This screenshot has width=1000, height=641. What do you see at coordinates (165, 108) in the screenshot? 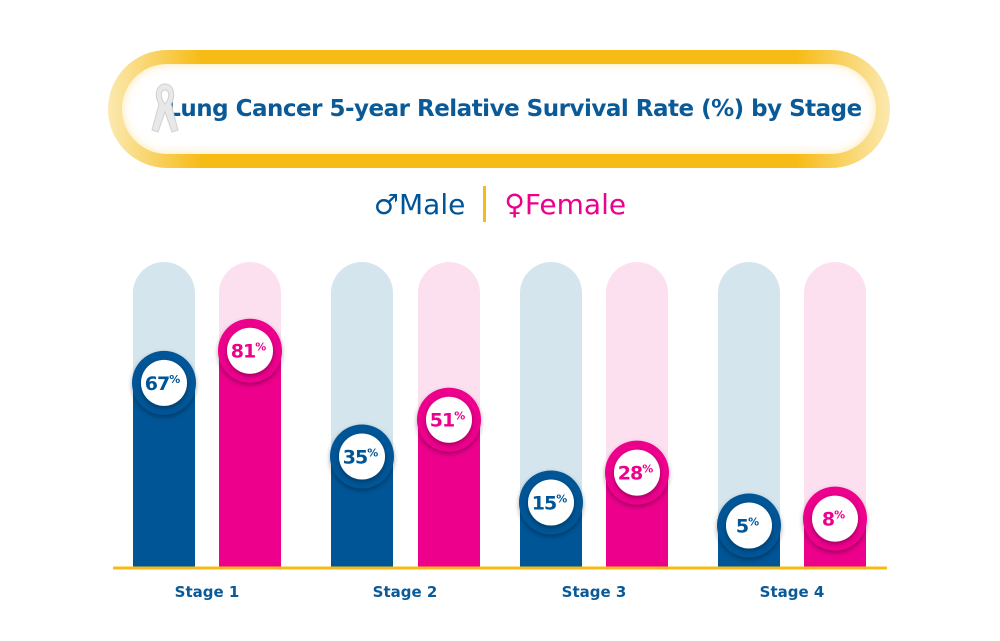
I see `awareness-ribbon-icon` at bounding box center [165, 108].